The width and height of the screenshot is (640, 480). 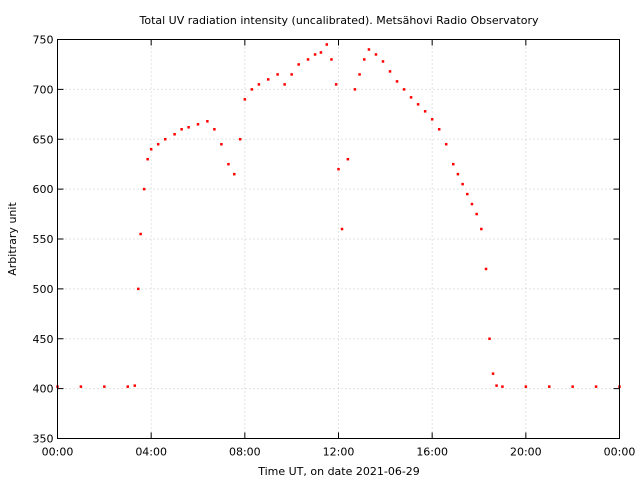 What do you see at coordinates (43, 189) in the screenshot?
I see `y-tick-label: 600` at bounding box center [43, 189].